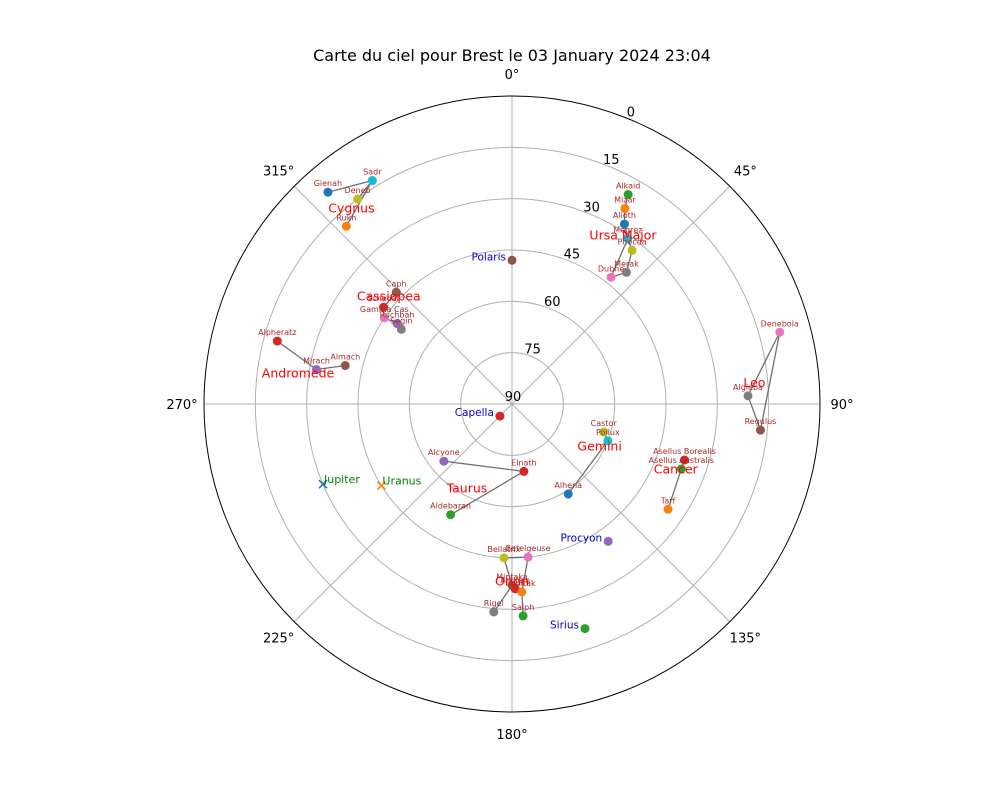 This screenshot has width=1000, height=800. Describe the element at coordinates (623, 234) in the screenshot. I see `constellation-label-ursa-major: Ursa Major` at that location.